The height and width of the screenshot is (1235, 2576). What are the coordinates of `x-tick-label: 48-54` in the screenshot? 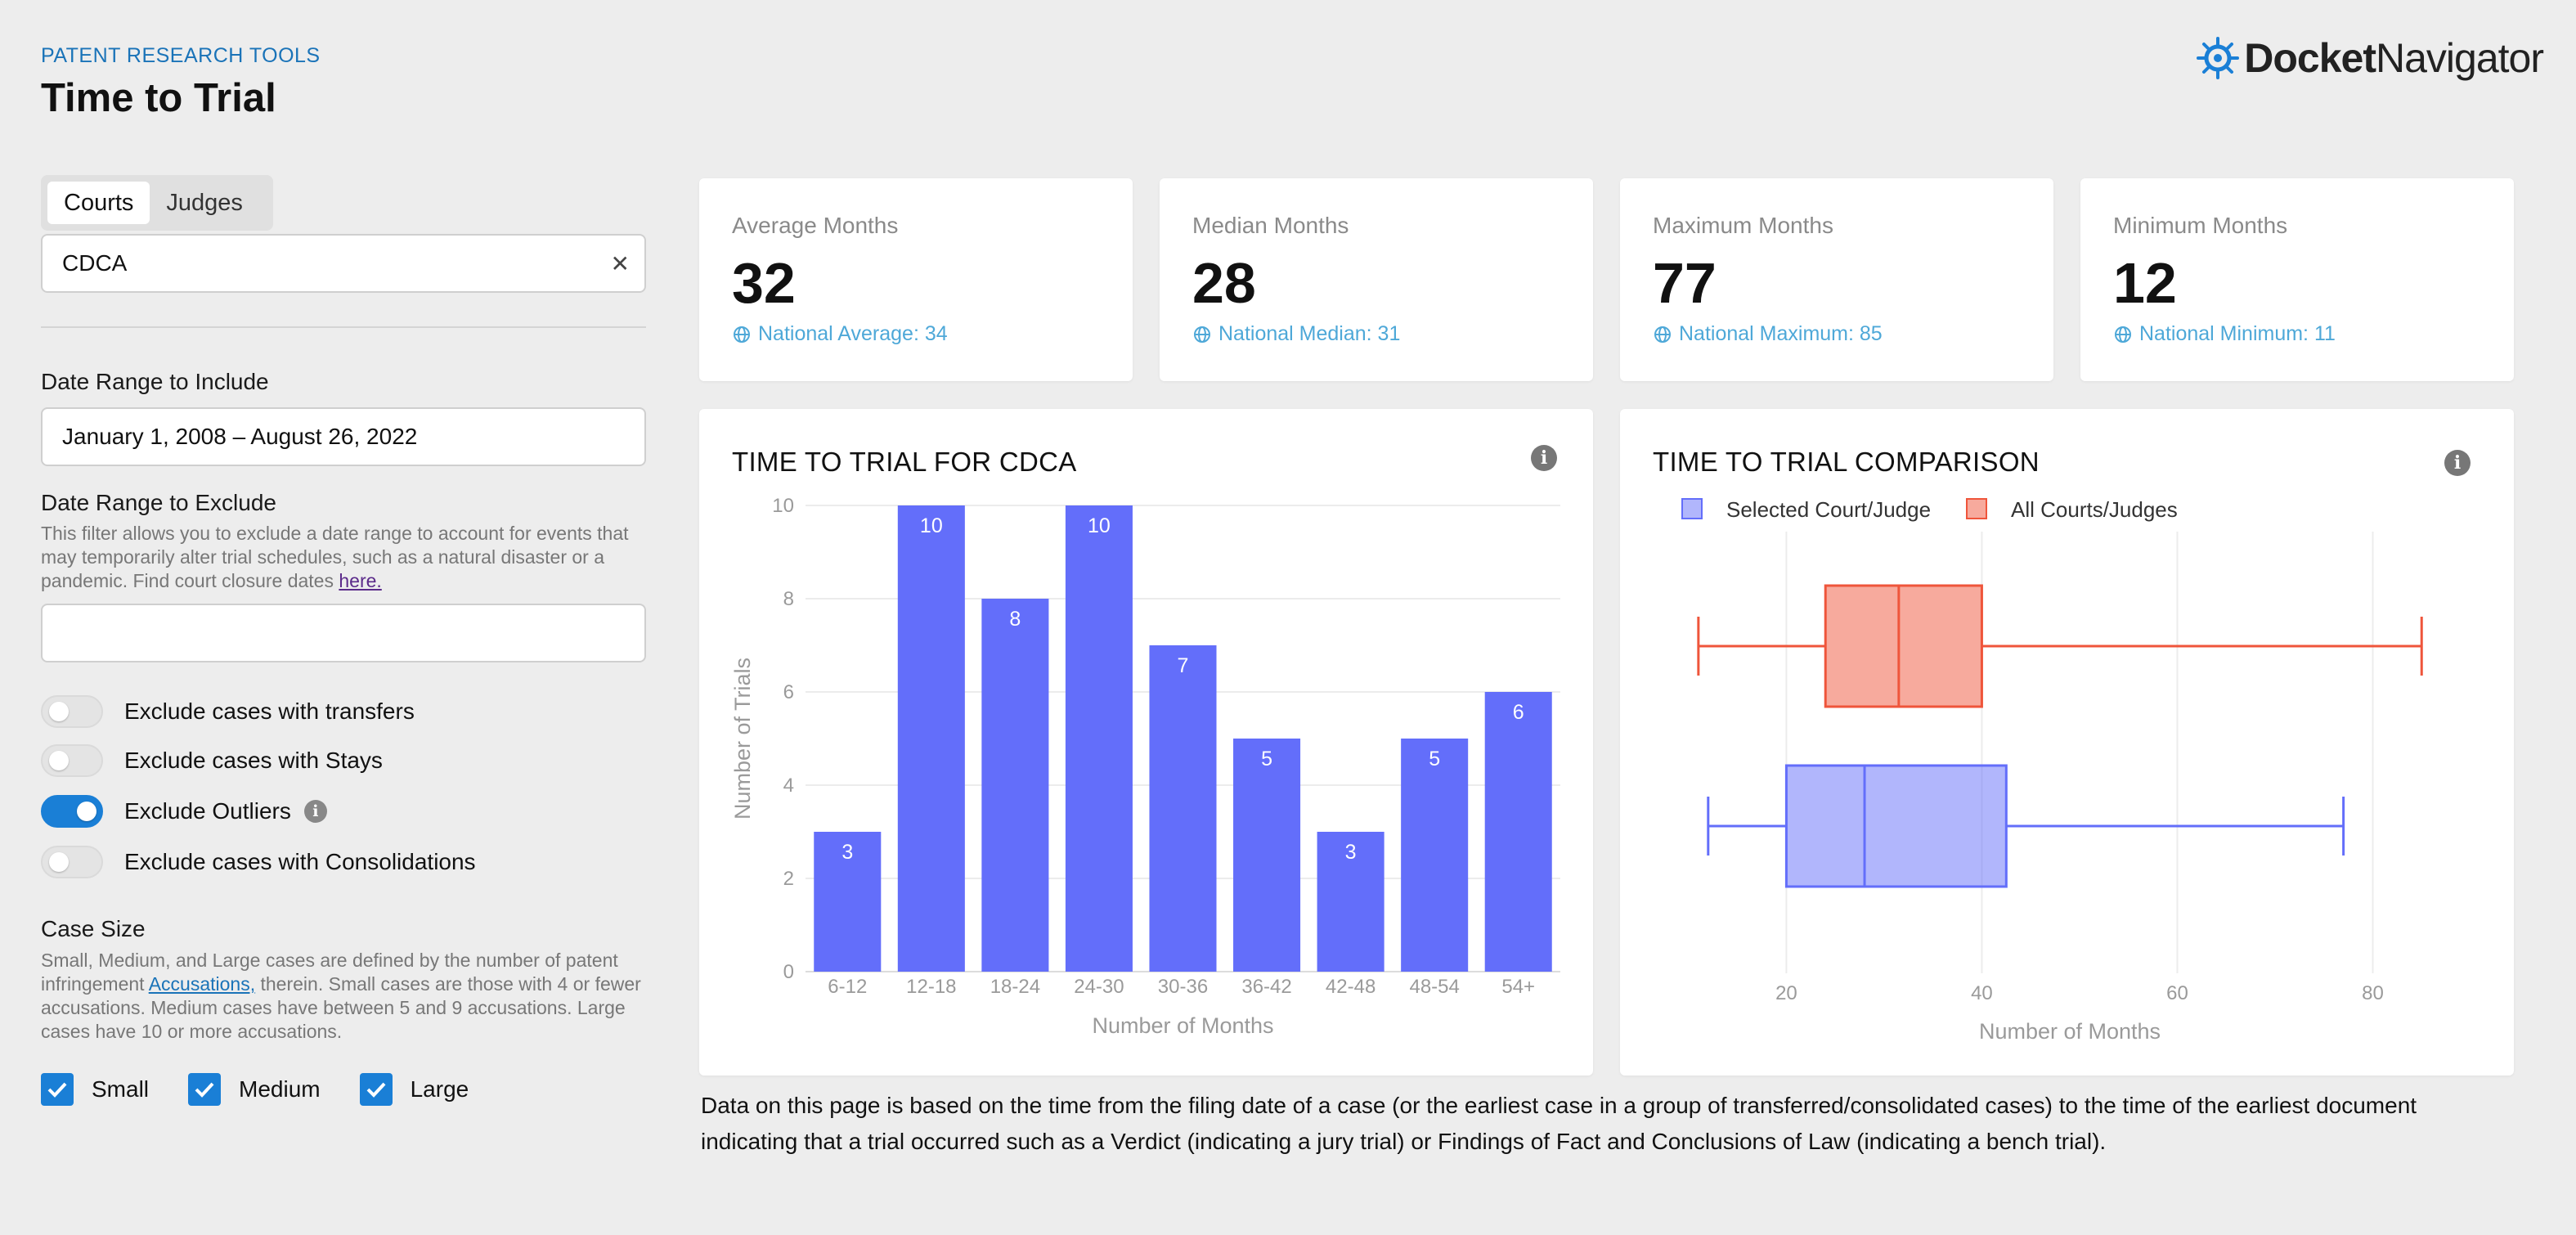 It's located at (1434, 987).